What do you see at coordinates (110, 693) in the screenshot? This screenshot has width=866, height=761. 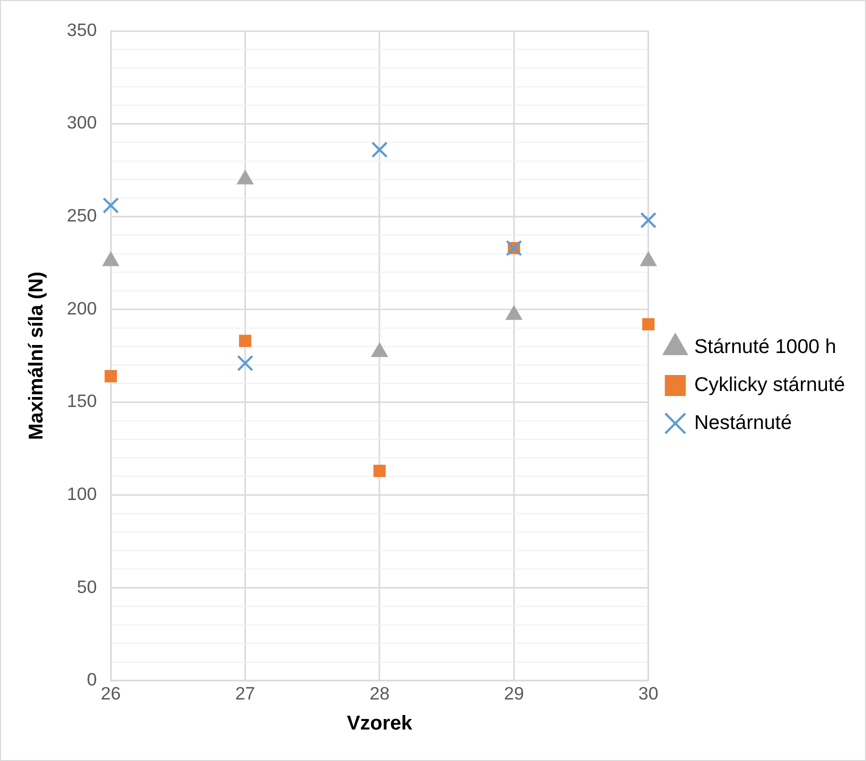 I see `x-tick-label: 26` at bounding box center [110, 693].